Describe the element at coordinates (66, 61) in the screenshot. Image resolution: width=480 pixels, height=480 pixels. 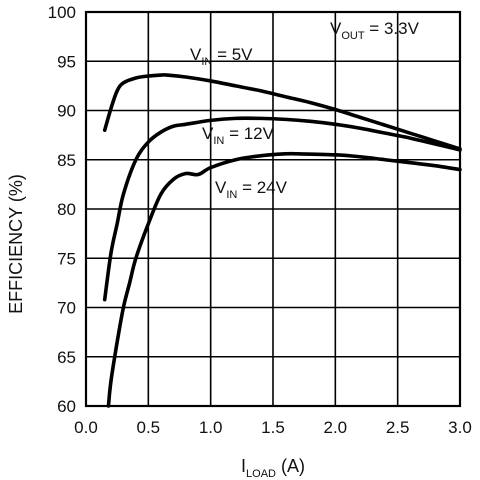
I see `y-tick-label: 95` at that location.